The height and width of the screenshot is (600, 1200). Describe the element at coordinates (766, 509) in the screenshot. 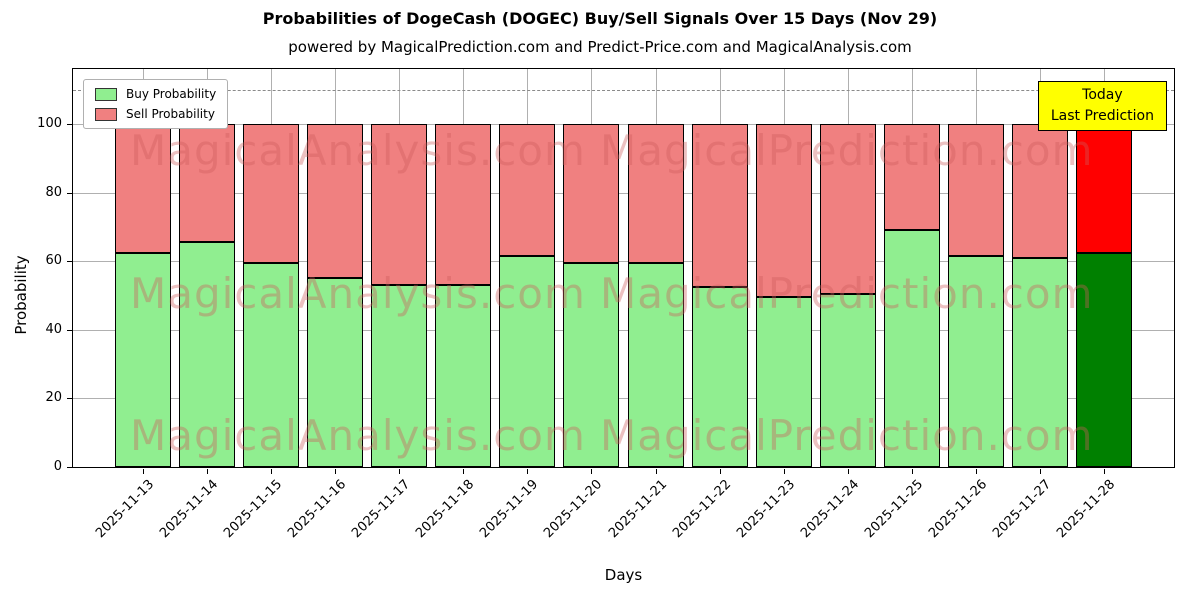

I see `x-tick-label: 2025-11-23` at that location.